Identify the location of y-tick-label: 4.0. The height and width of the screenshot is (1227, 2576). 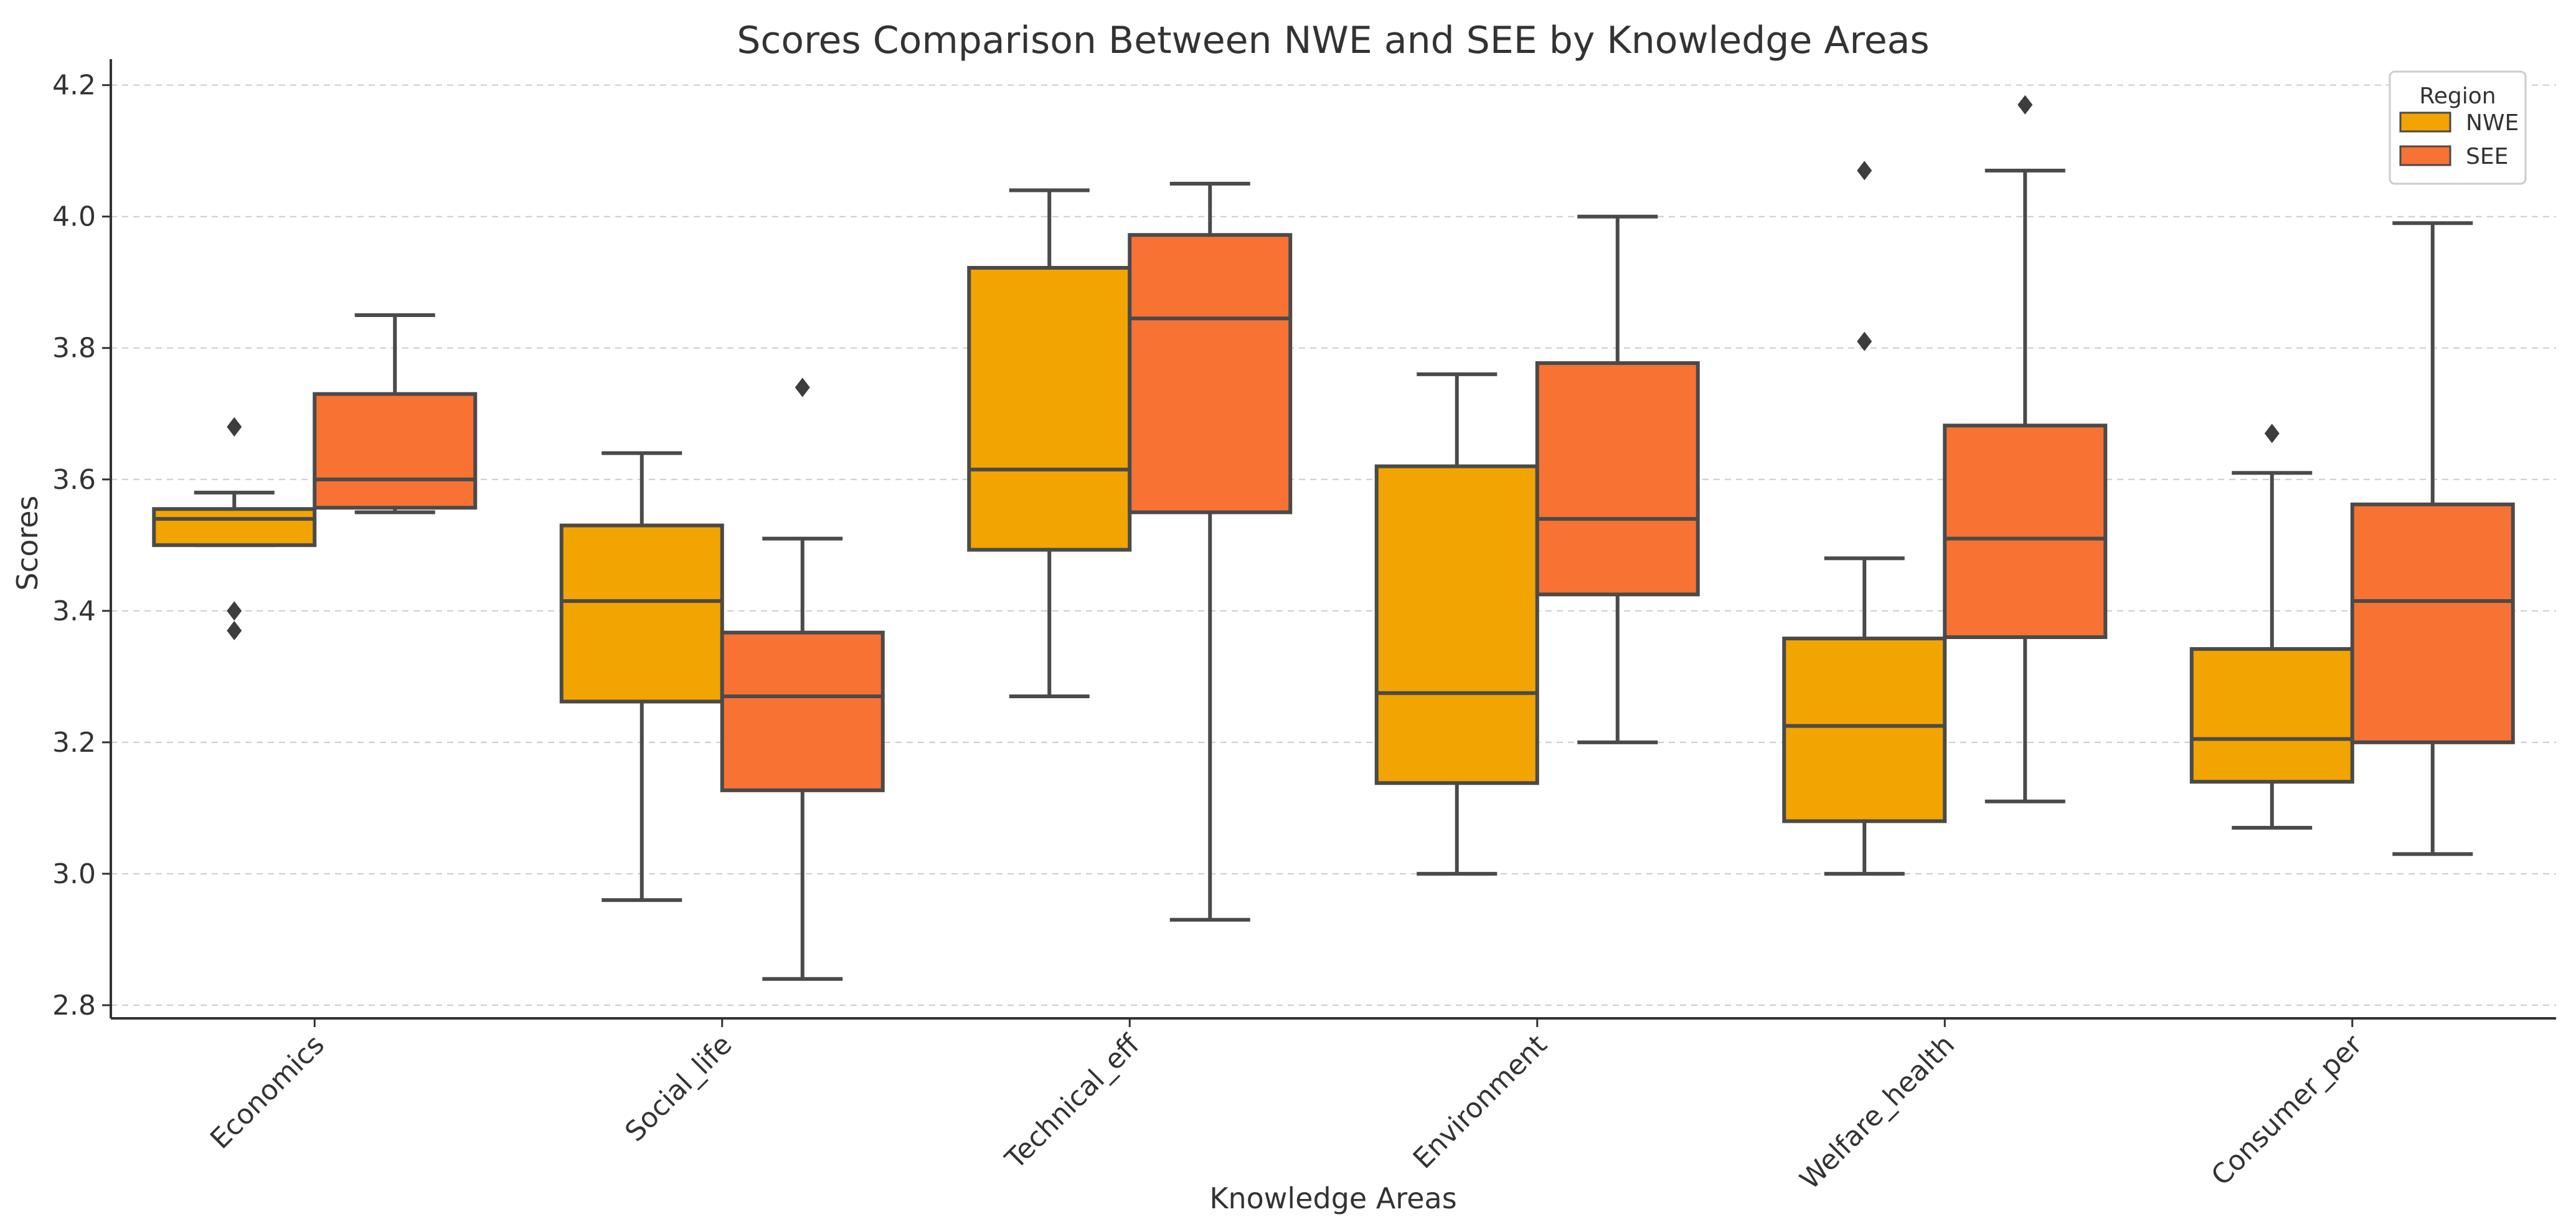
(74, 217).